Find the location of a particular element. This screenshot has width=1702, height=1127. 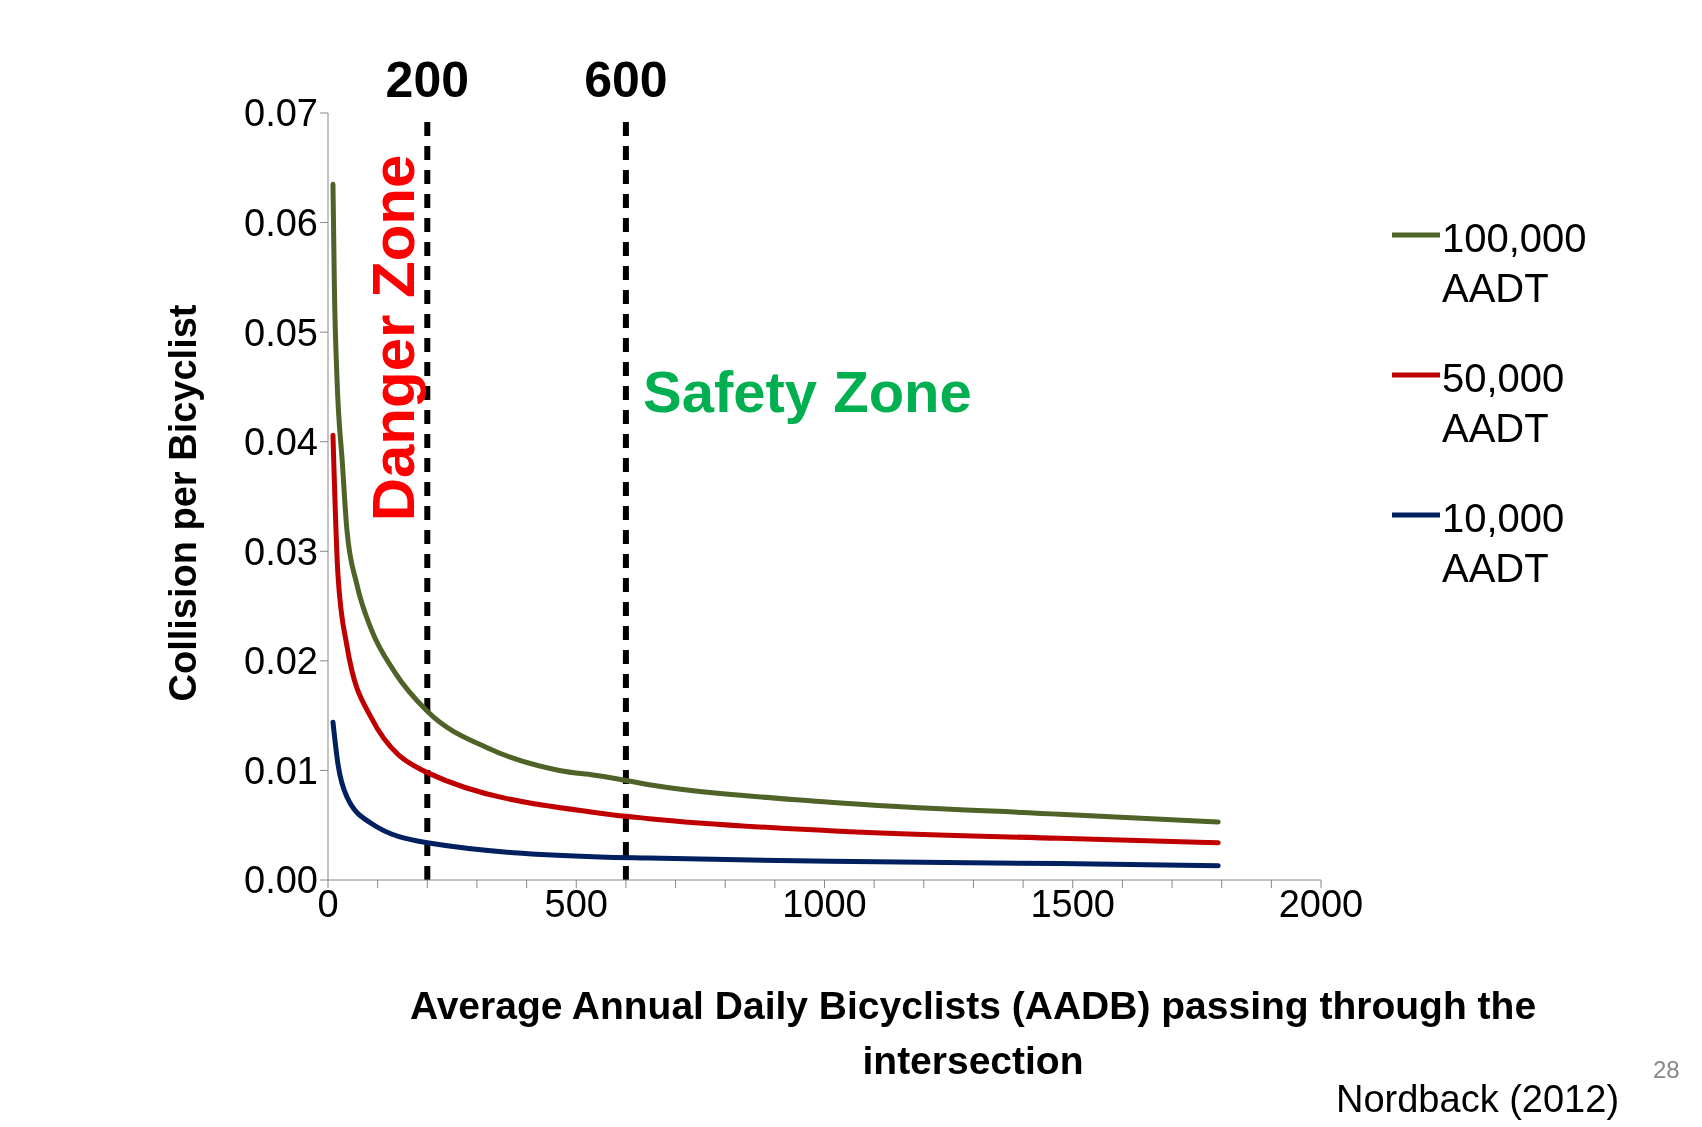

annotation: Safety Zone is located at coordinates (807, 391).